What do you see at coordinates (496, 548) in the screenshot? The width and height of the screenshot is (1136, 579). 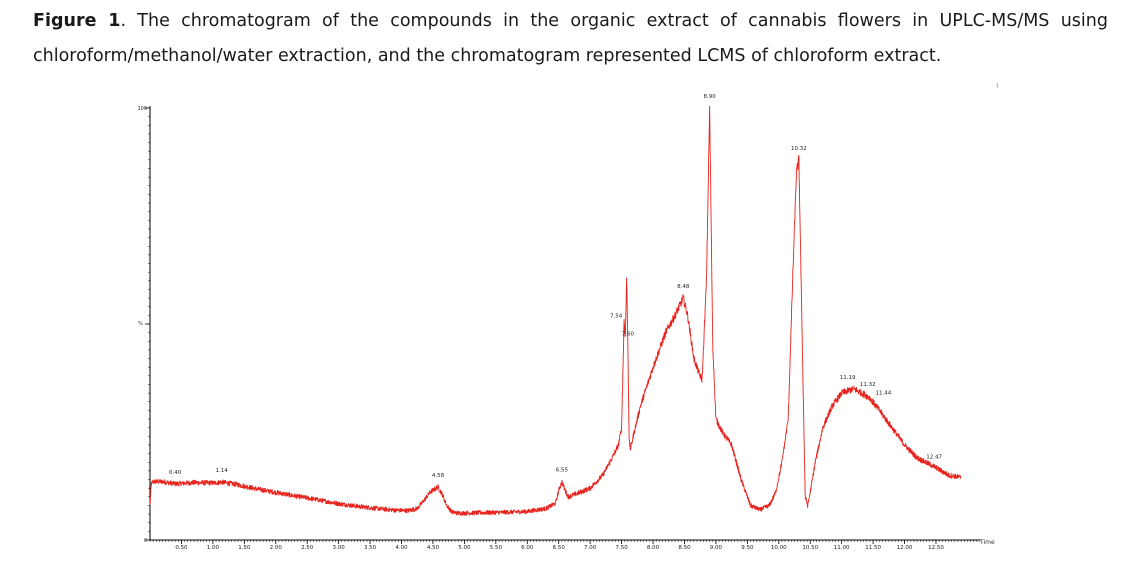 I see `x-tick-label: 5.50` at bounding box center [496, 548].